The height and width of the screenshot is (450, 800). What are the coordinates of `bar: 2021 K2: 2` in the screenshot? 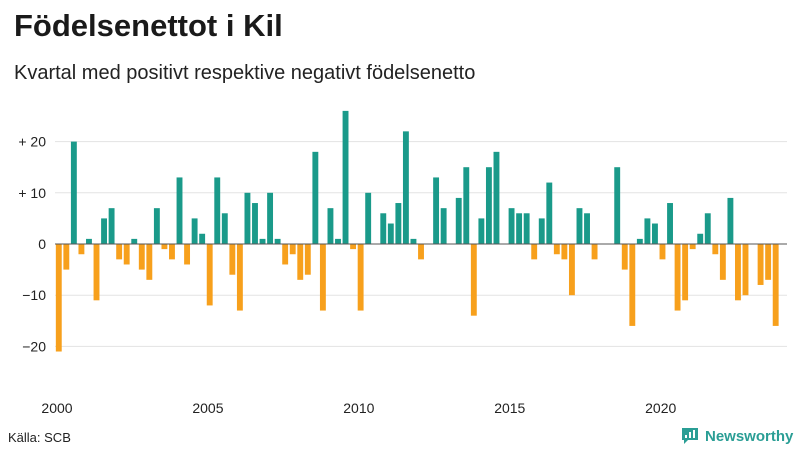 It's located at (700, 238).